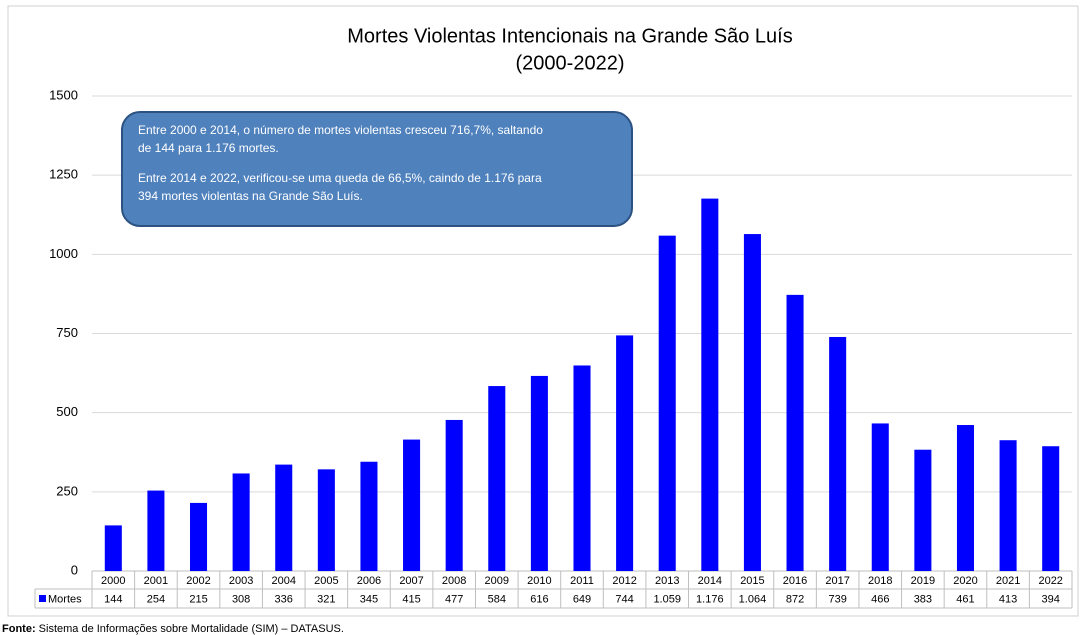 The width and height of the screenshot is (1082, 635). I want to click on x-tick-label: 2013, so click(667, 581).